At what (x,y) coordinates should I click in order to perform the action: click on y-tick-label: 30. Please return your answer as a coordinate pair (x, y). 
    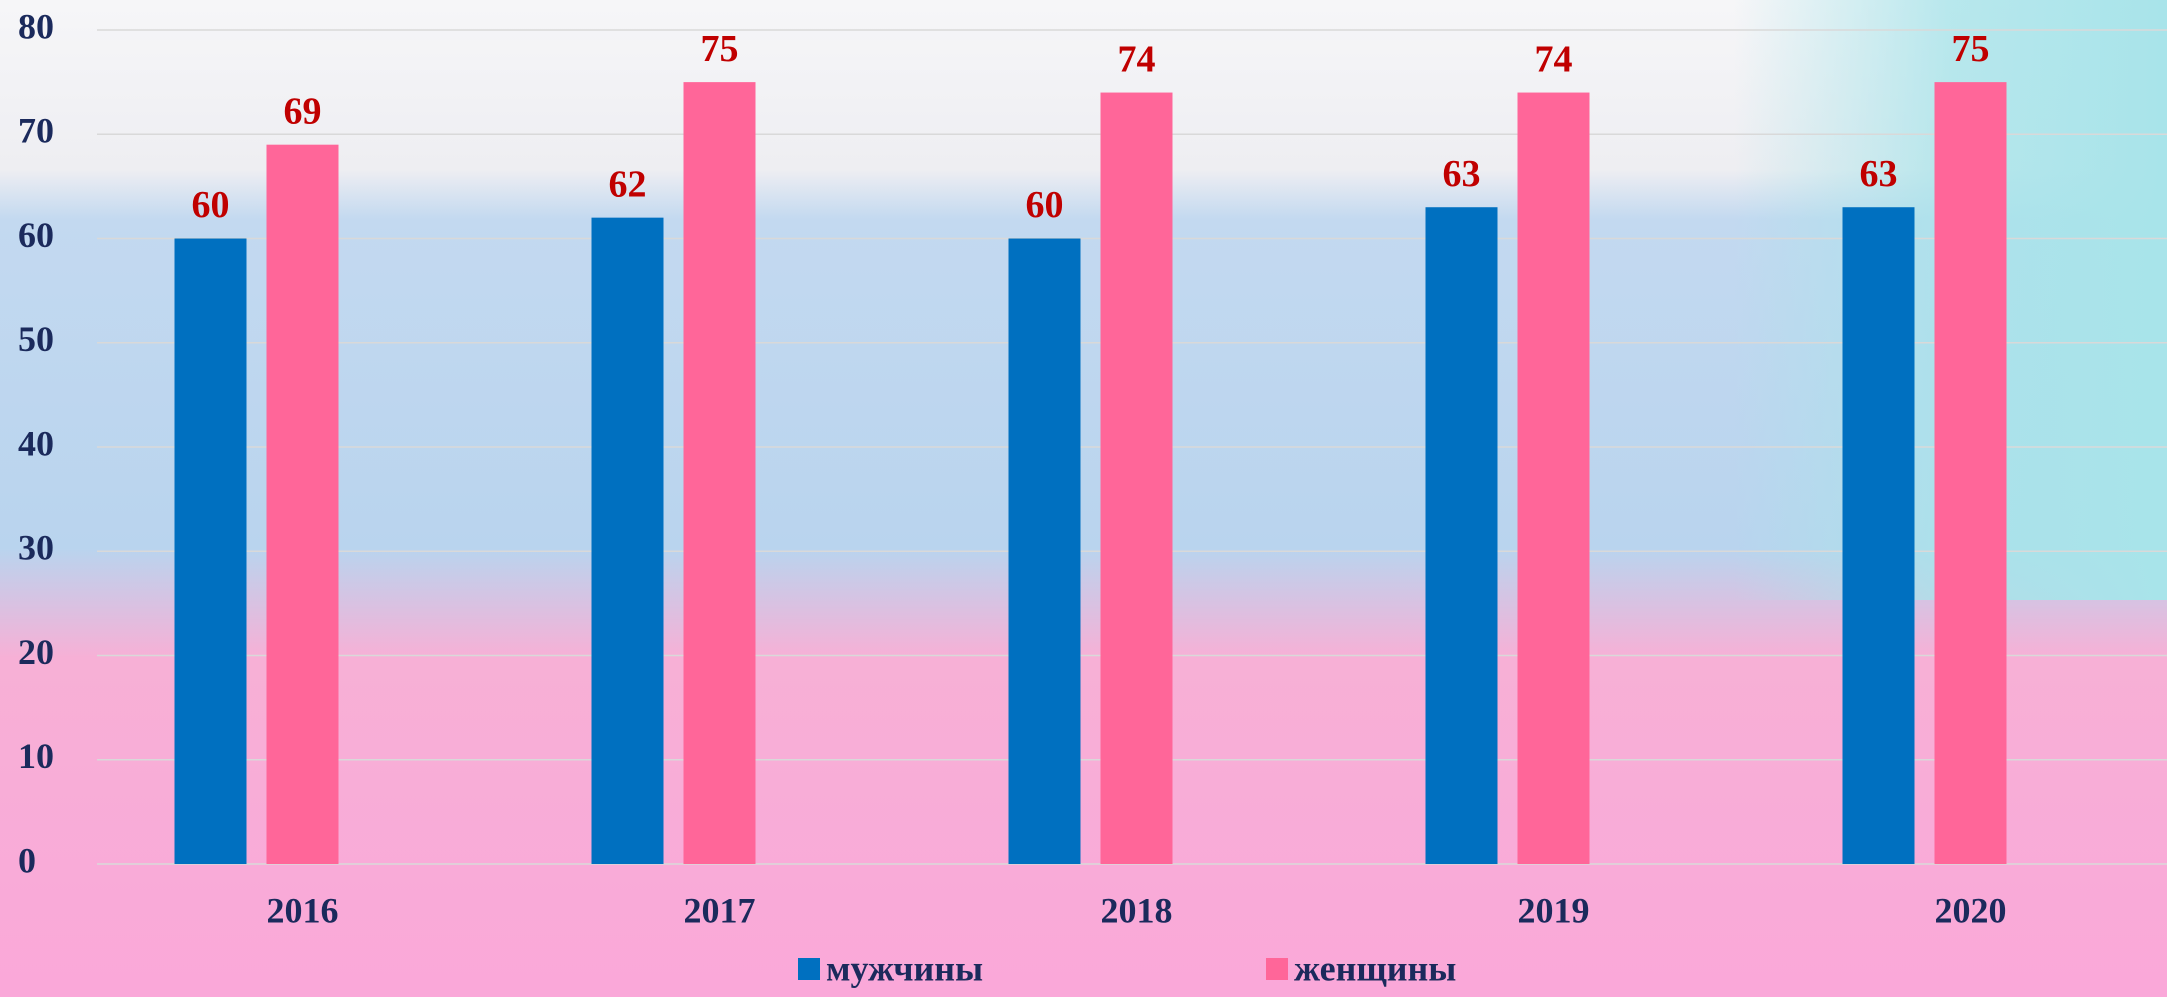
    Looking at the image, I should click on (36, 548).